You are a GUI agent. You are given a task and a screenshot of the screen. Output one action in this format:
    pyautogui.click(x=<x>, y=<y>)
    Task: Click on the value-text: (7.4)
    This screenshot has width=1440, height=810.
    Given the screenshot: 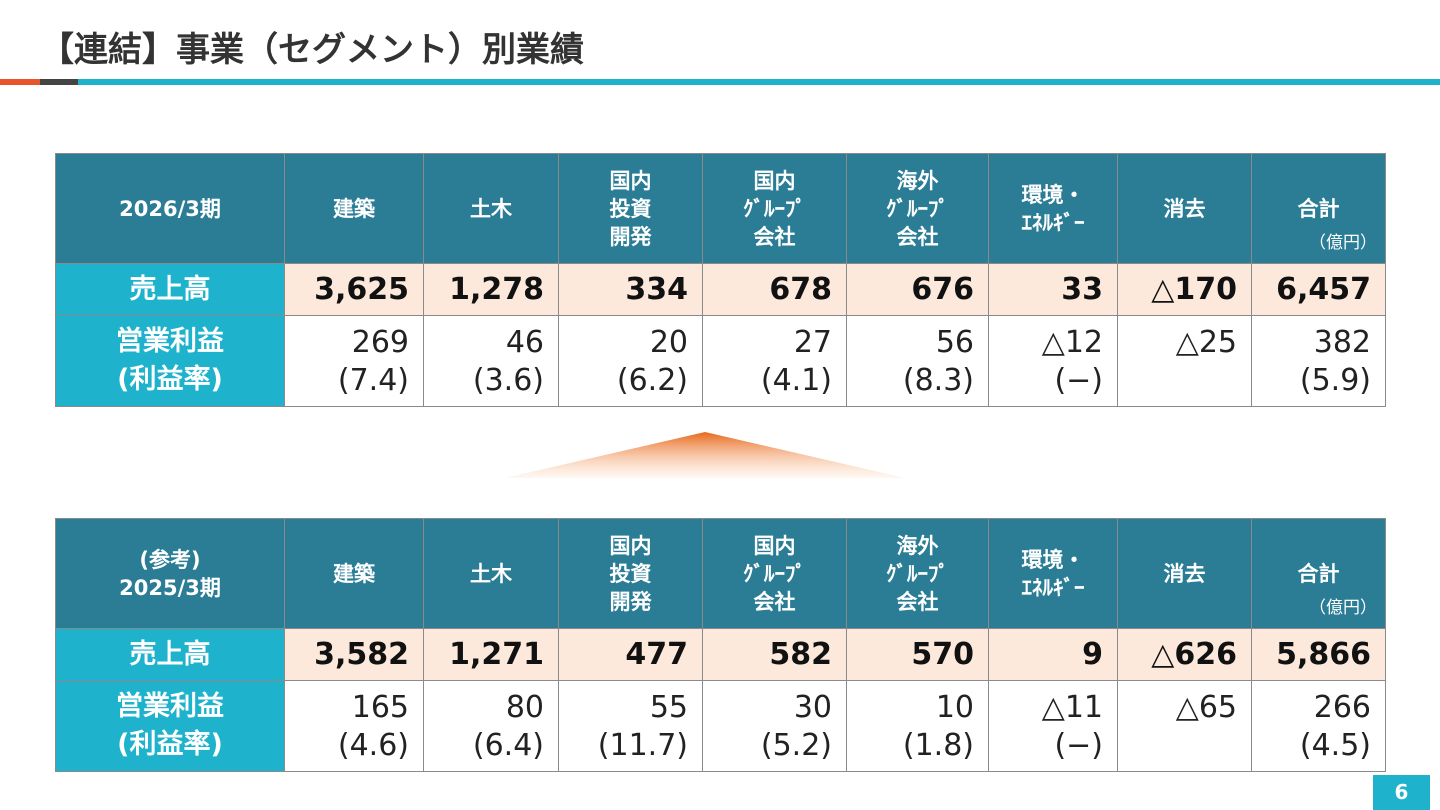 What is the action you would take?
    pyautogui.click(x=373, y=380)
    